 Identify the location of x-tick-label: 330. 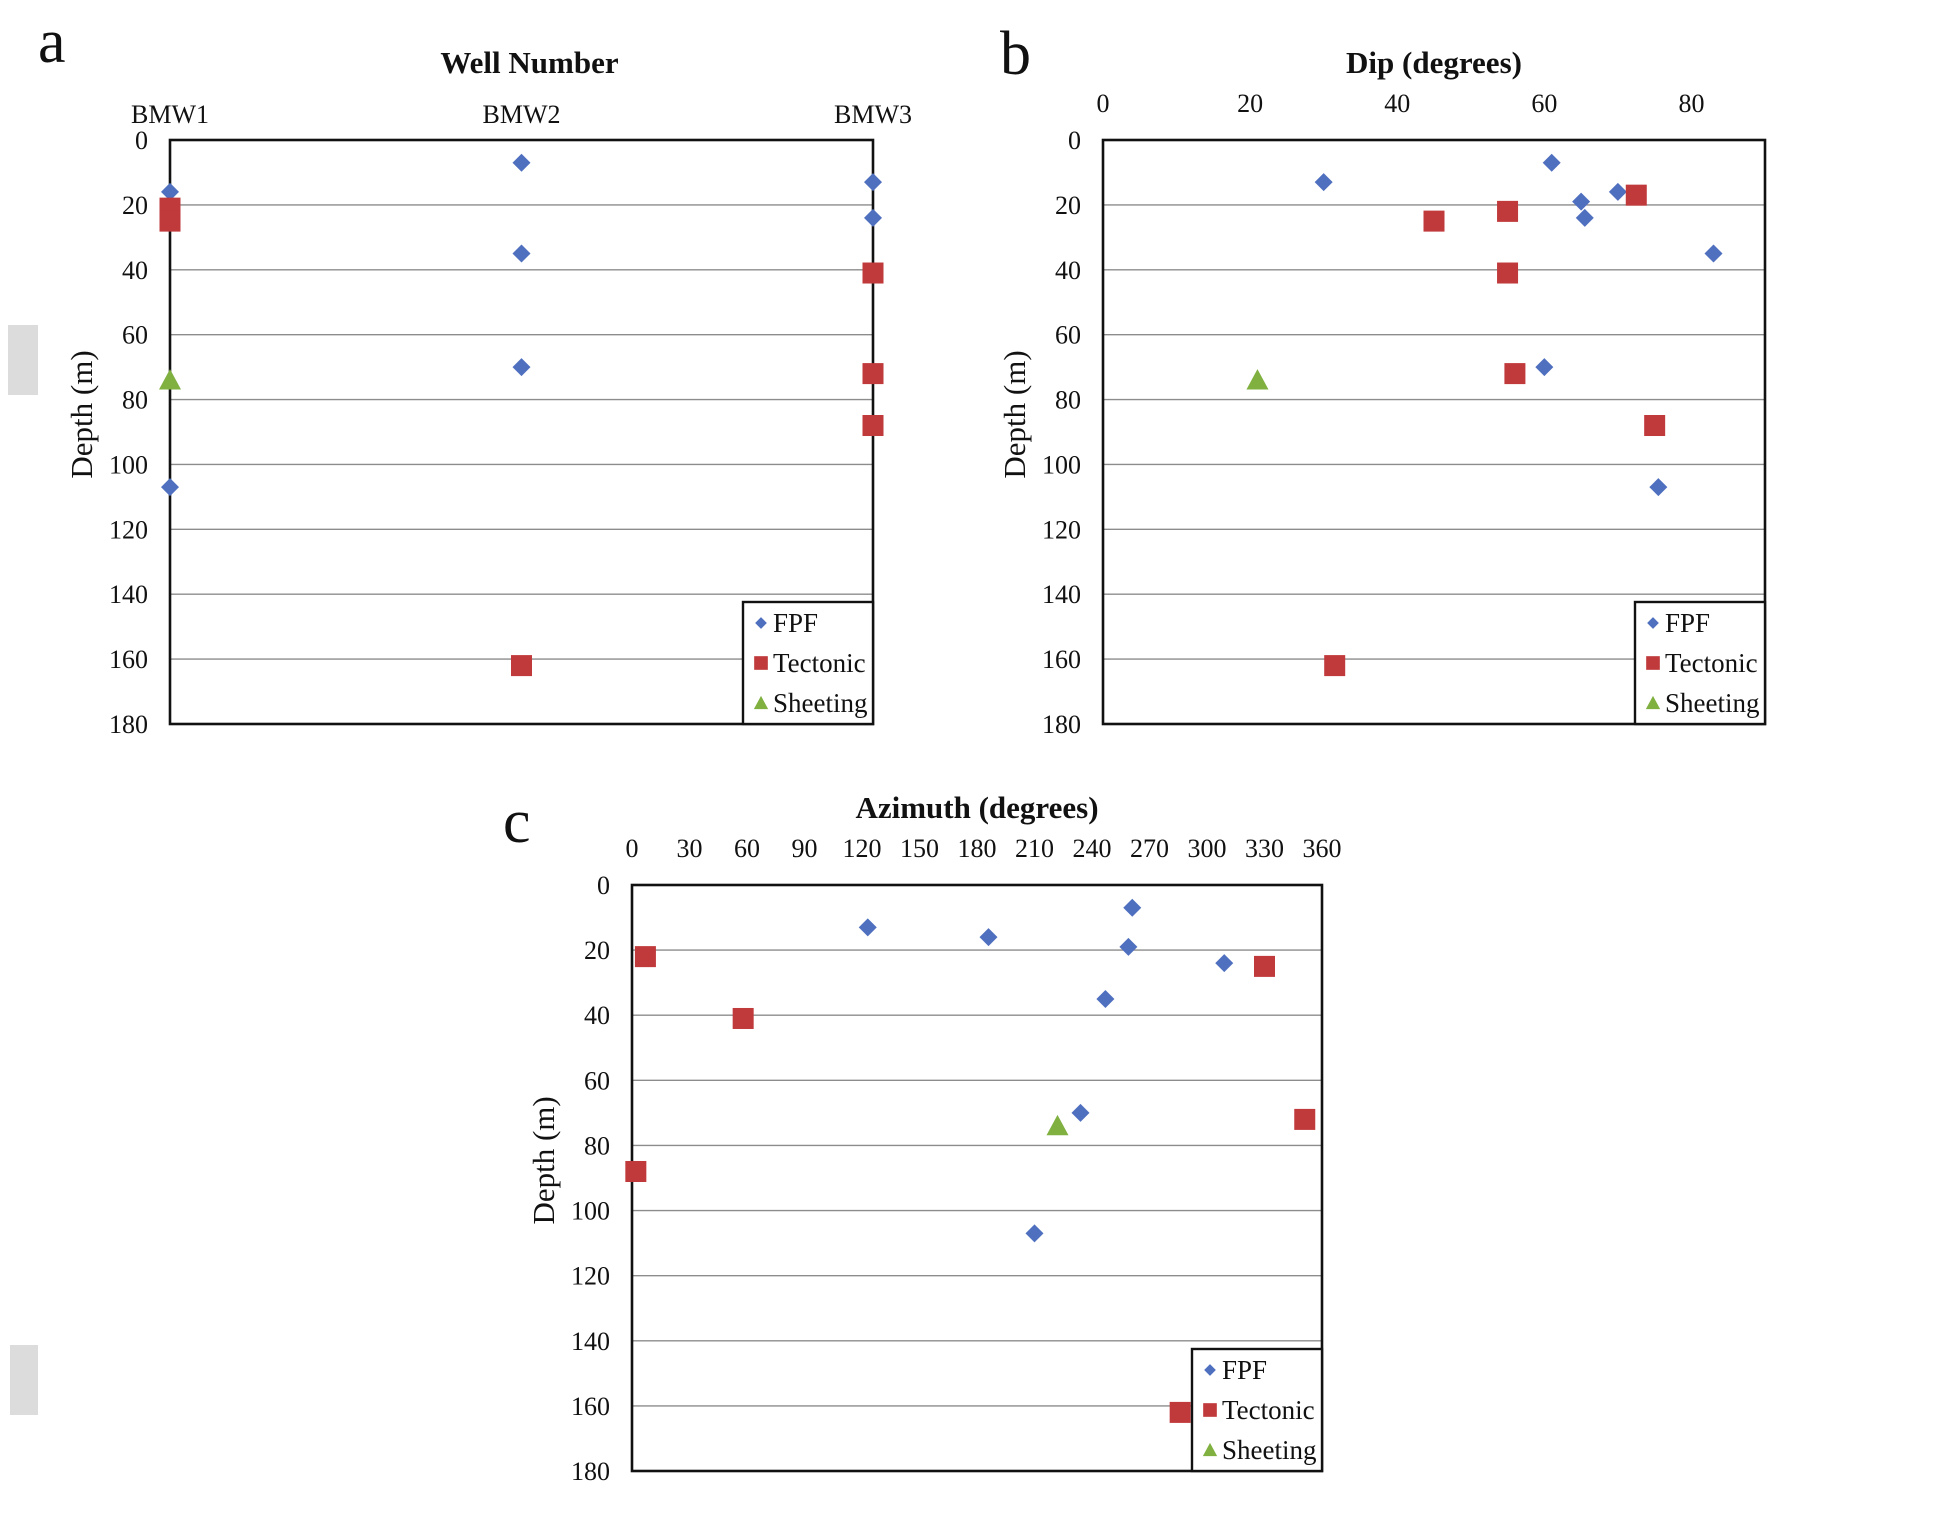
(1264, 848).